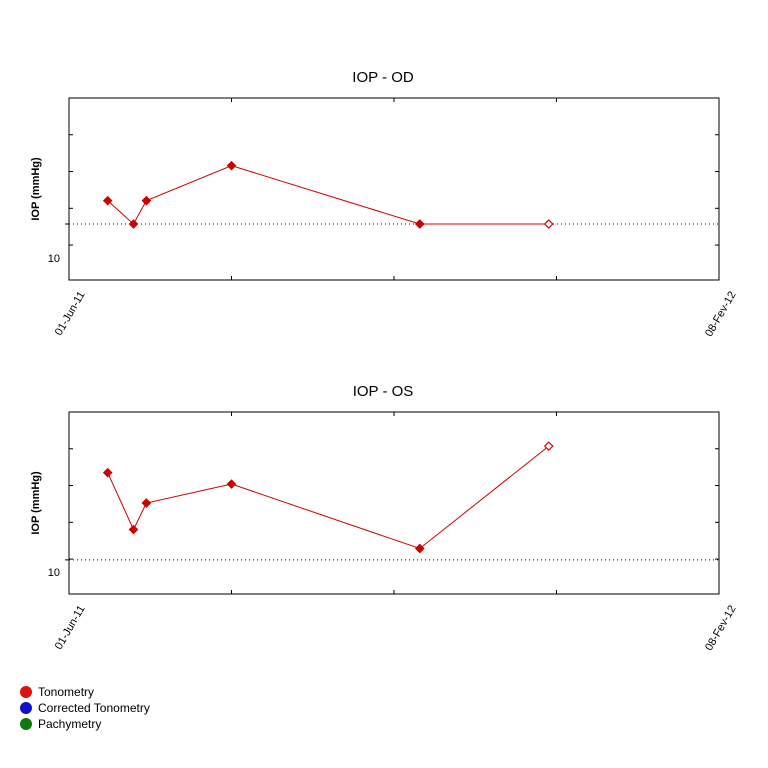 This screenshot has width=768, height=768. What do you see at coordinates (94, 708) in the screenshot?
I see `legend-label: Corrected Tonometry` at bounding box center [94, 708].